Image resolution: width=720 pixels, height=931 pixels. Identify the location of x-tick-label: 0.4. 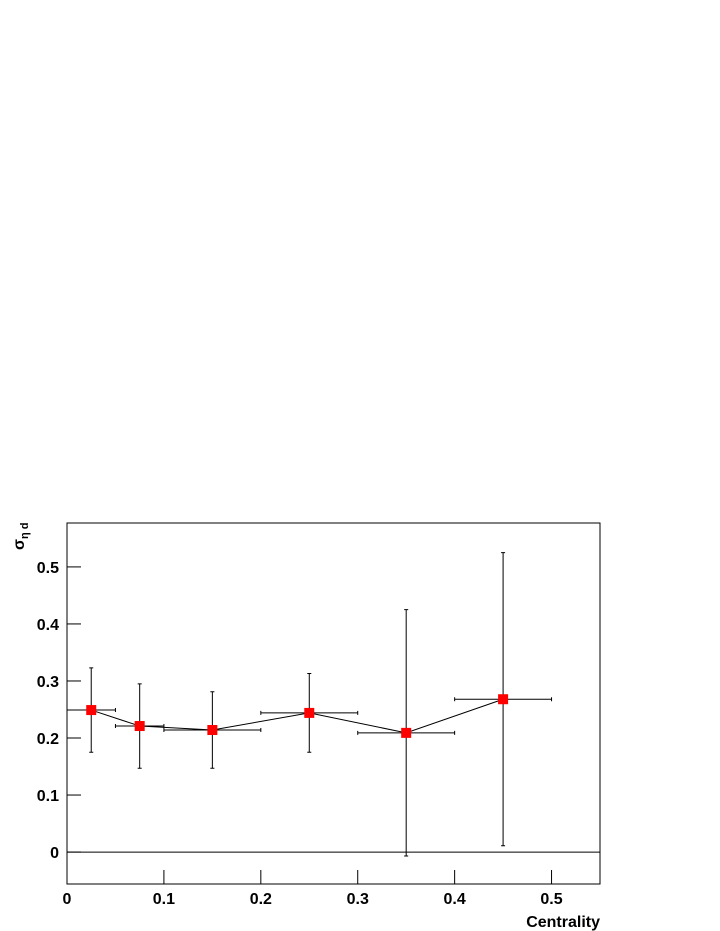
(455, 899).